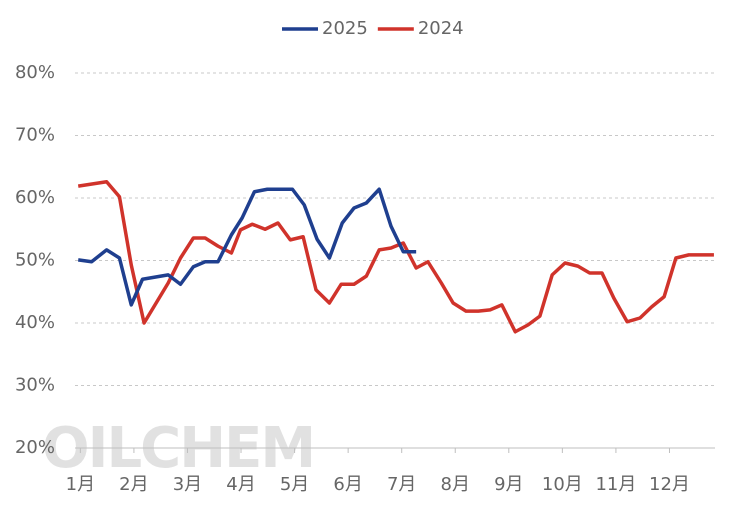 Image resolution: width=750 pixels, height=514 pixels. I want to click on x-tick-label: 4月, so click(240, 484).